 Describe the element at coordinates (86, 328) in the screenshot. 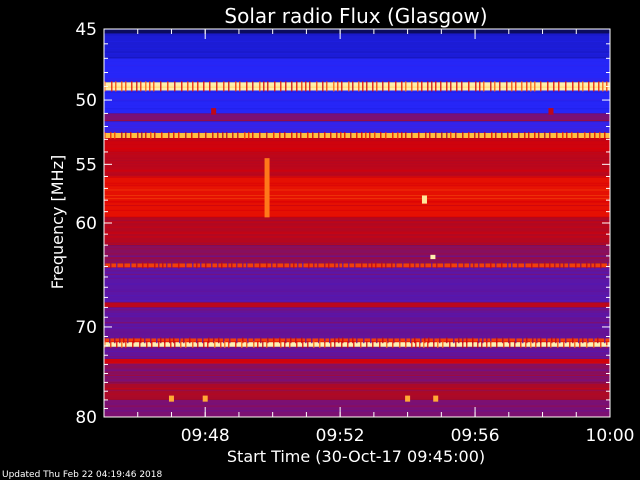

I see `y-tick-label: 70` at that location.